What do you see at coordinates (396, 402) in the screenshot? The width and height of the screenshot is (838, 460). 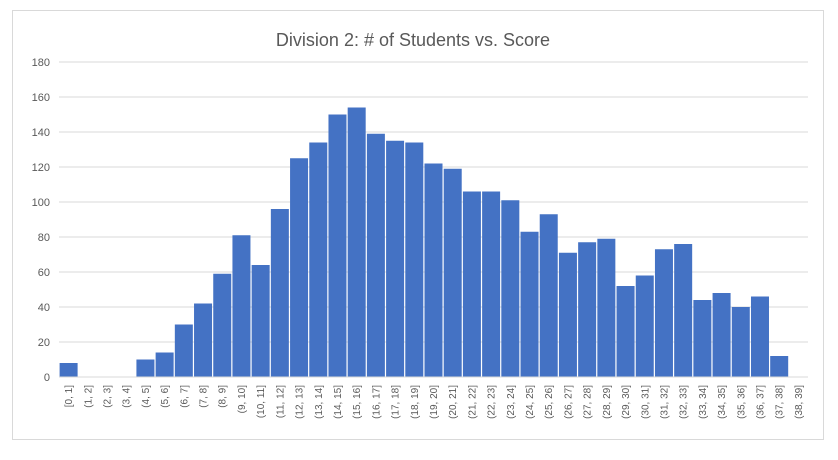 I see `x-tick-label: (17, 18]` at bounding box center [396, 402].